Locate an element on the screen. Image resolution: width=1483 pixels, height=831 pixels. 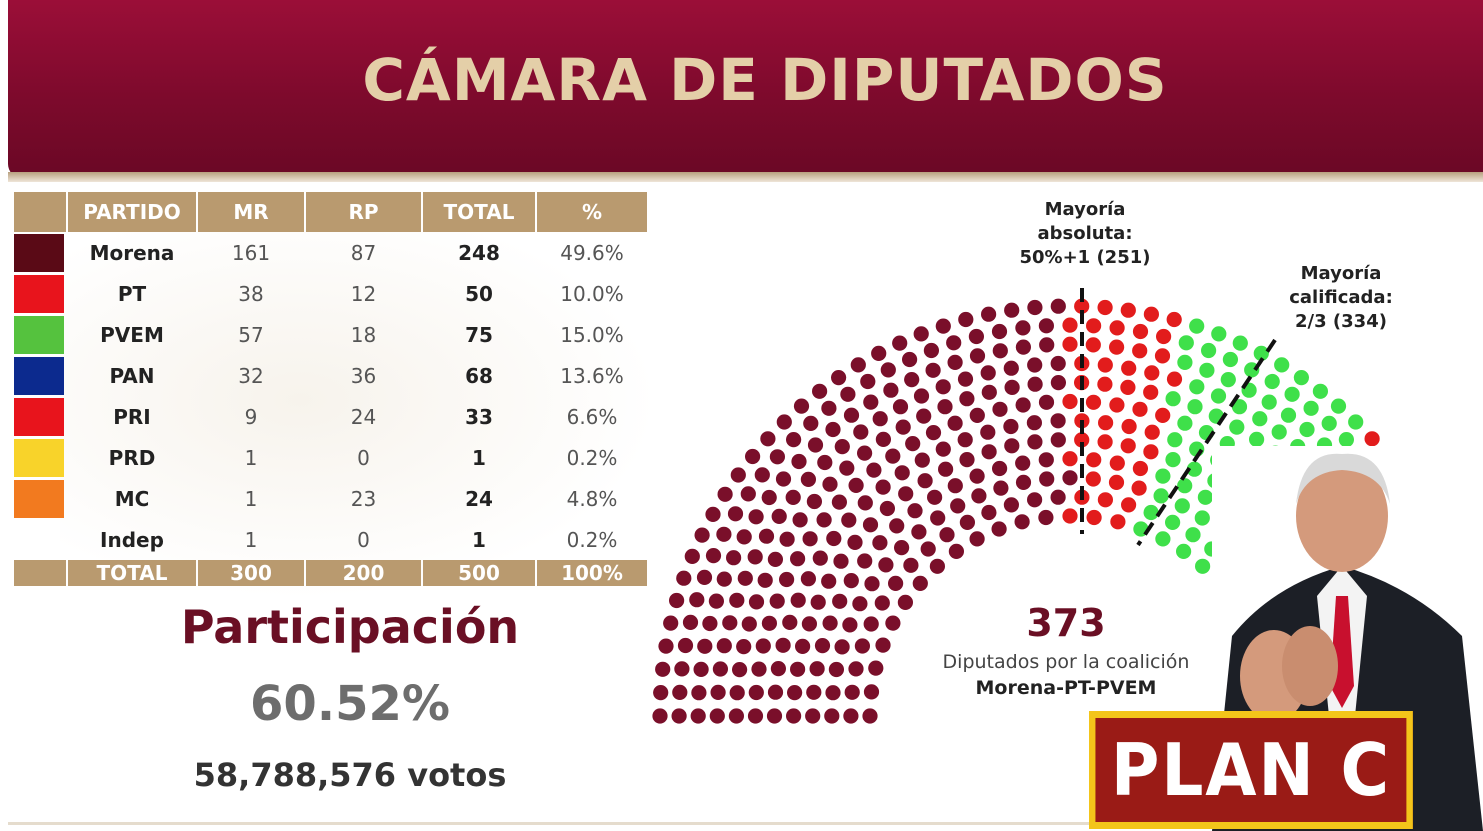
rp-value: 23 is located at coordinates (363, 498).